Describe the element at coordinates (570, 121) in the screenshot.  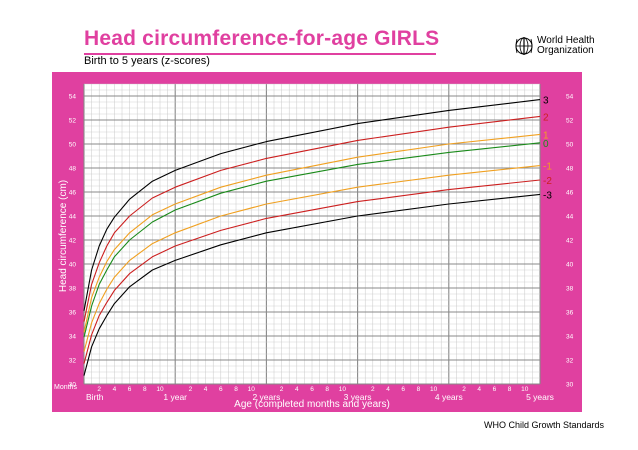
I see `y-tick-label-right: 52` at that location.